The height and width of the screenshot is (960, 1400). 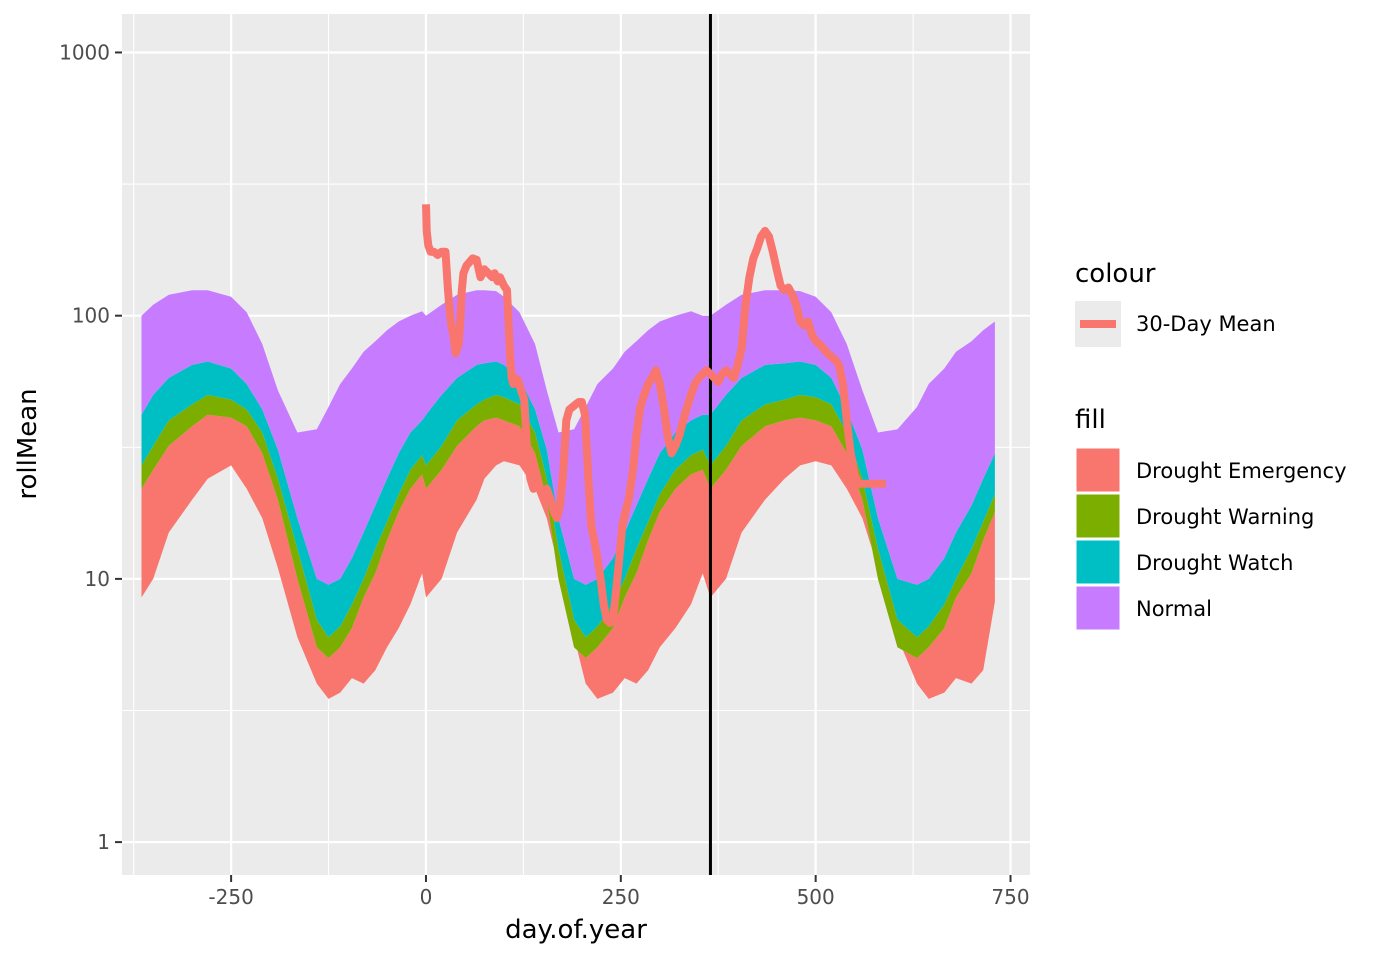 I want to click on y-tick-label: 1000, so click(x=84, y=52).